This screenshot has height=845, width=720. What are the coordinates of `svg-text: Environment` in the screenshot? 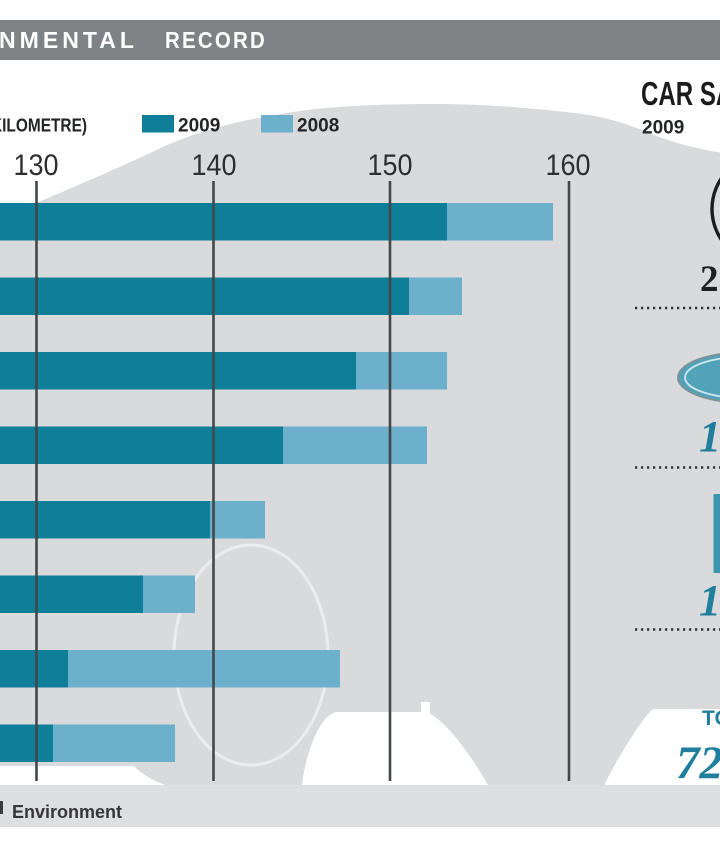 It's located at (67, 812).